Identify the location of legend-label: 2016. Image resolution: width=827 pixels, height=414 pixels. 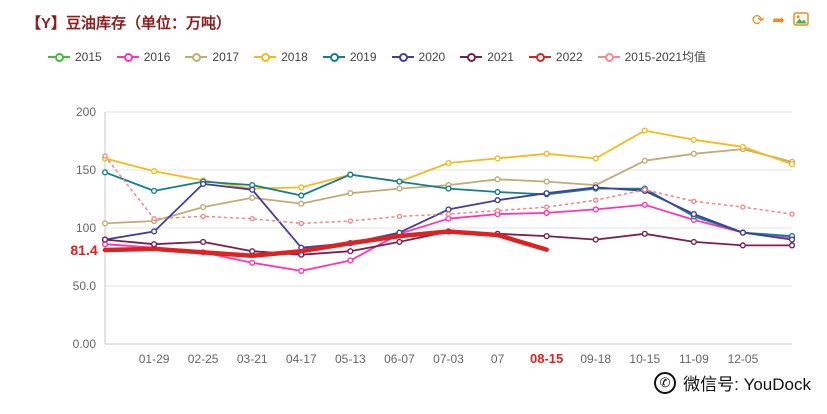
(157, 56).